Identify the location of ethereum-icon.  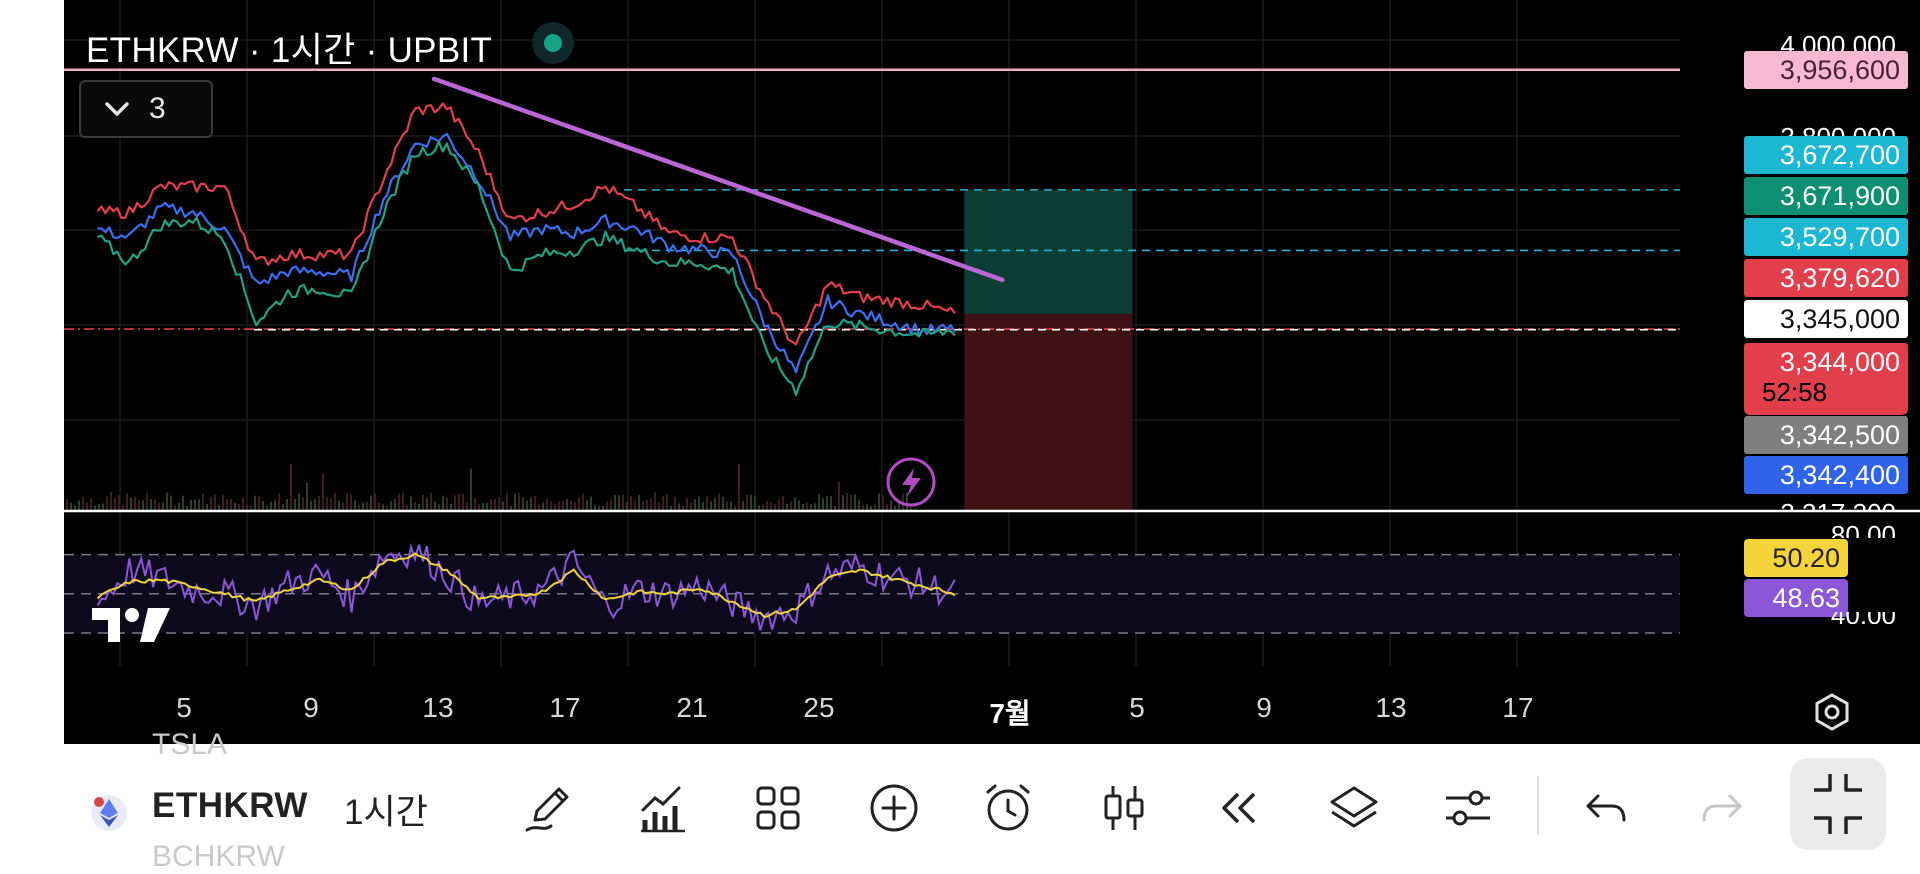
(109, 813).